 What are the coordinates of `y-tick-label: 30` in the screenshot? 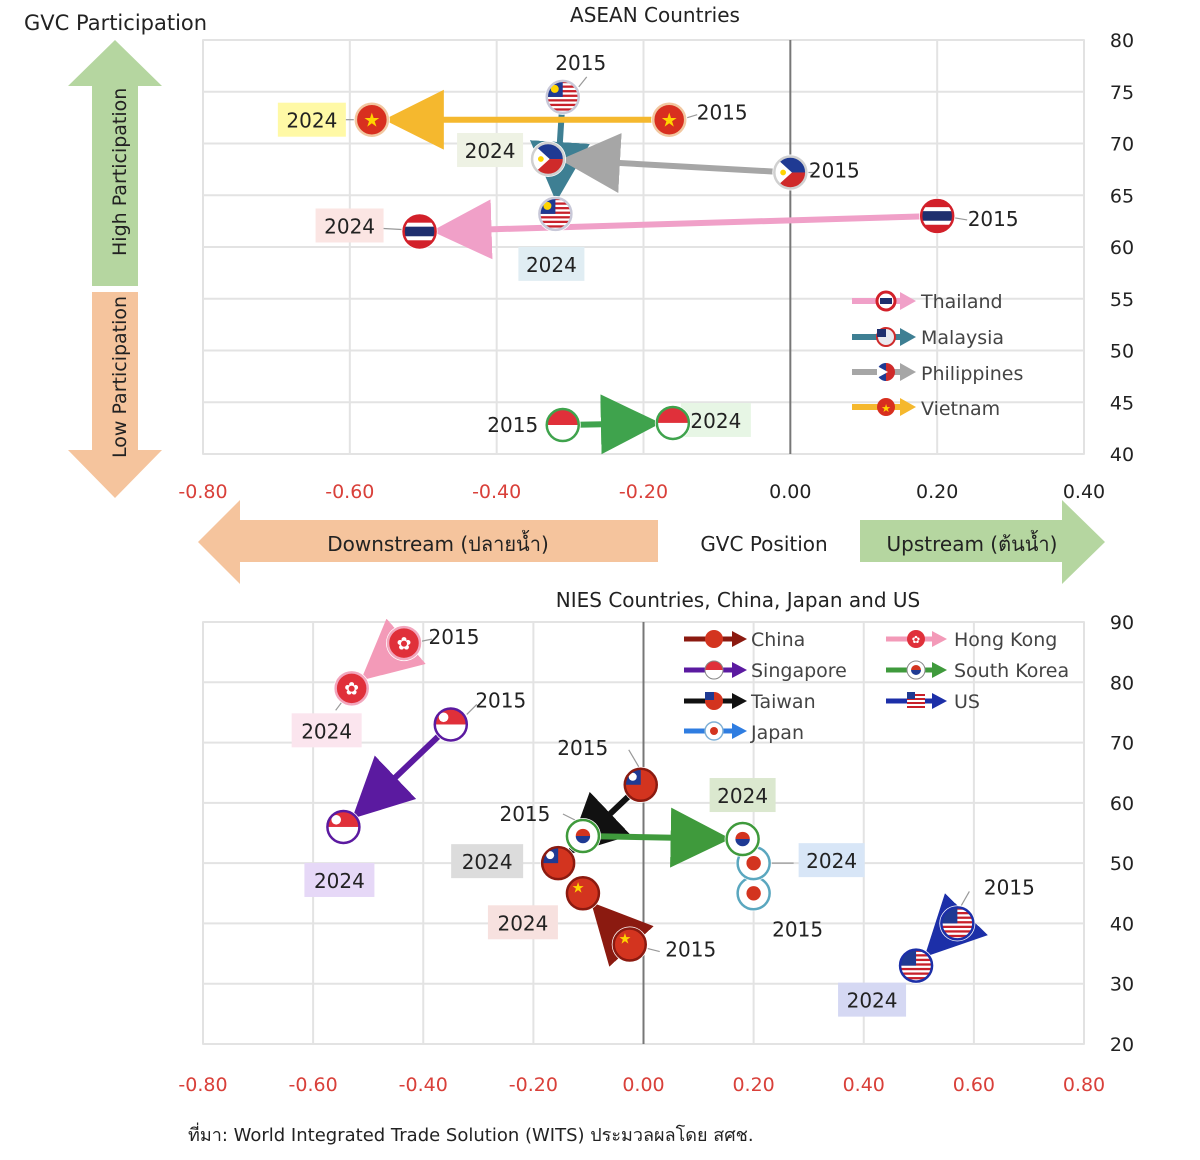 It's located at (1122, 985).